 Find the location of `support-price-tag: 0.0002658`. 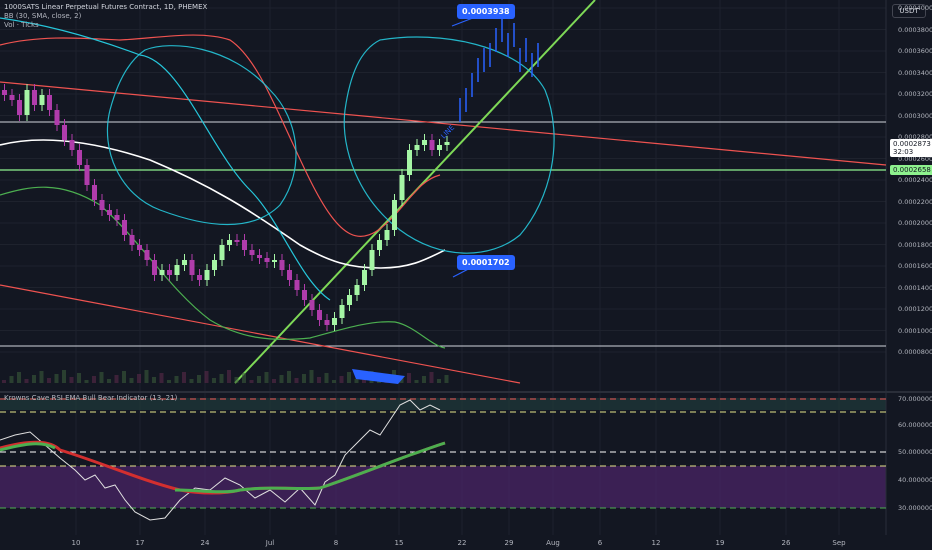

support-price-tag: 0.0002658 is located at coordinates (911, 170).